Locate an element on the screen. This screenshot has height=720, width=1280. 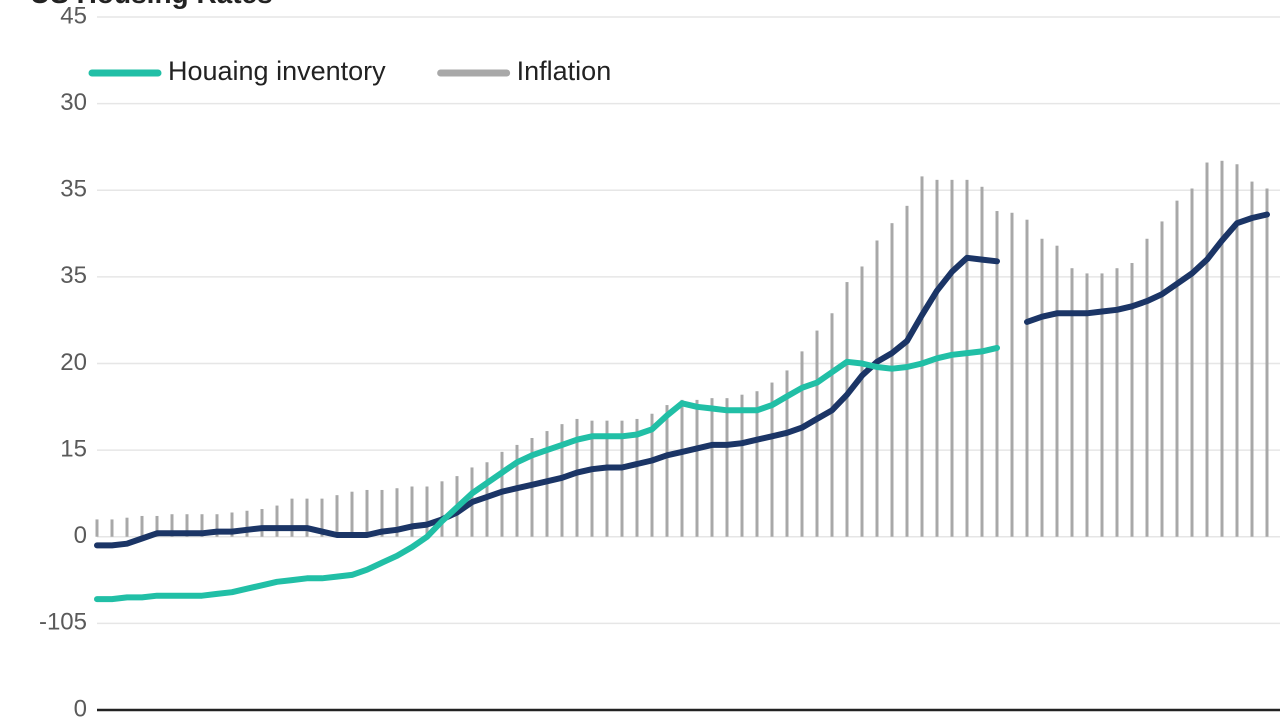
y-tick-label: 20 is located at coordinates (73, 362).